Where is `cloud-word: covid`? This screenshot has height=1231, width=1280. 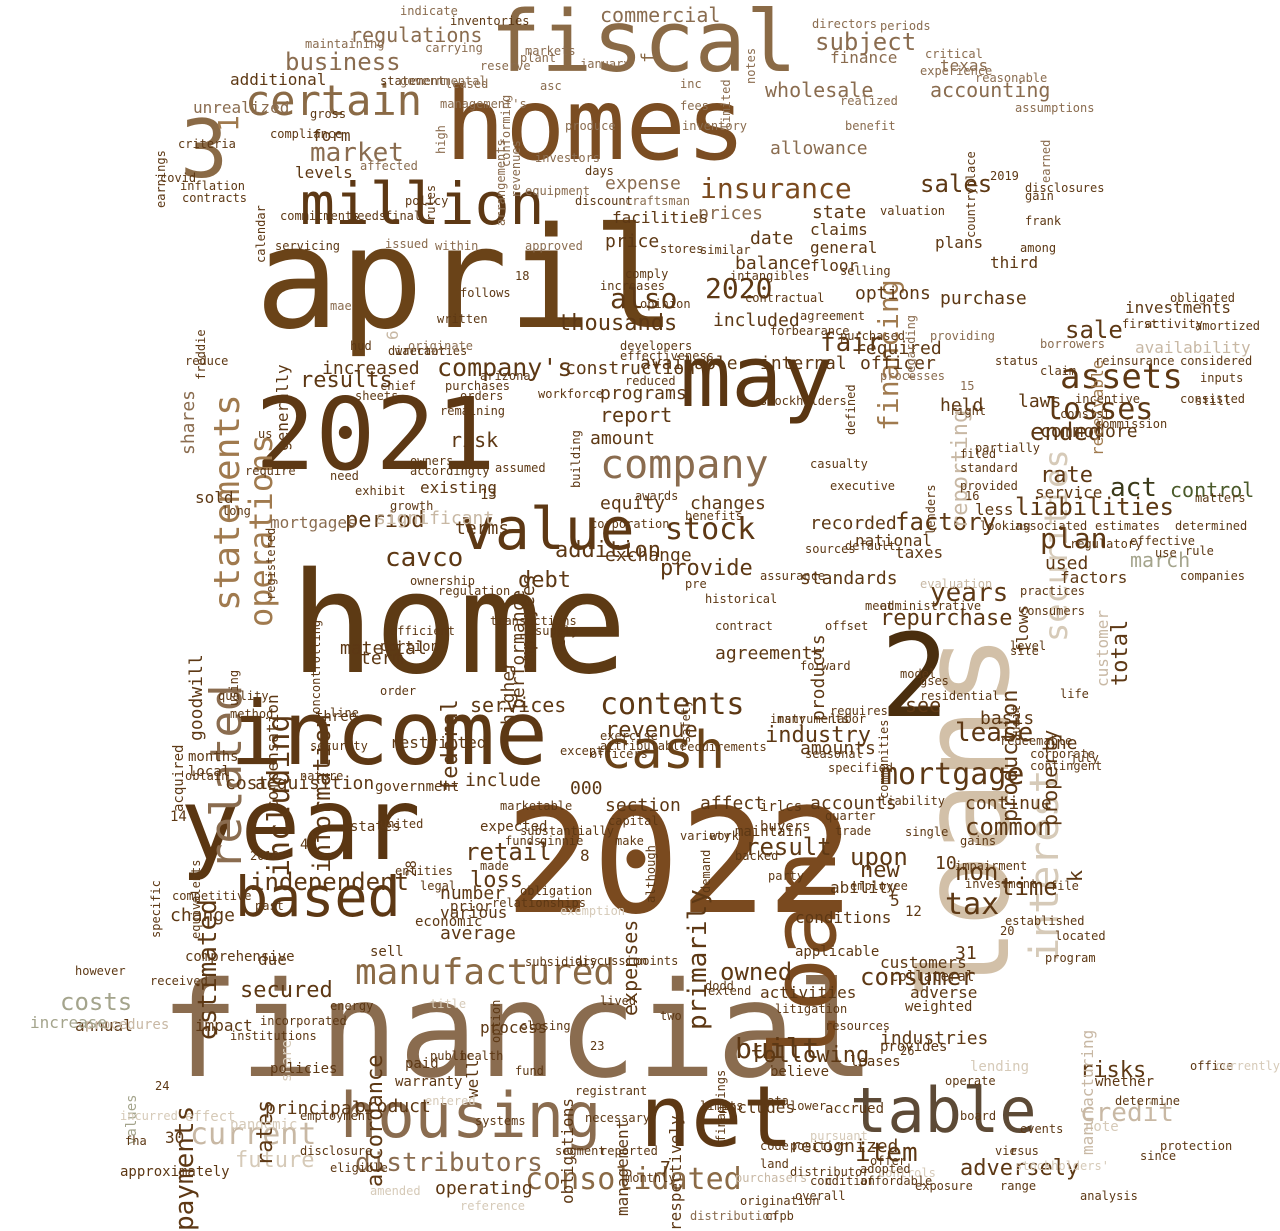
cloud-word: covid is located at coordinates (178, 178).